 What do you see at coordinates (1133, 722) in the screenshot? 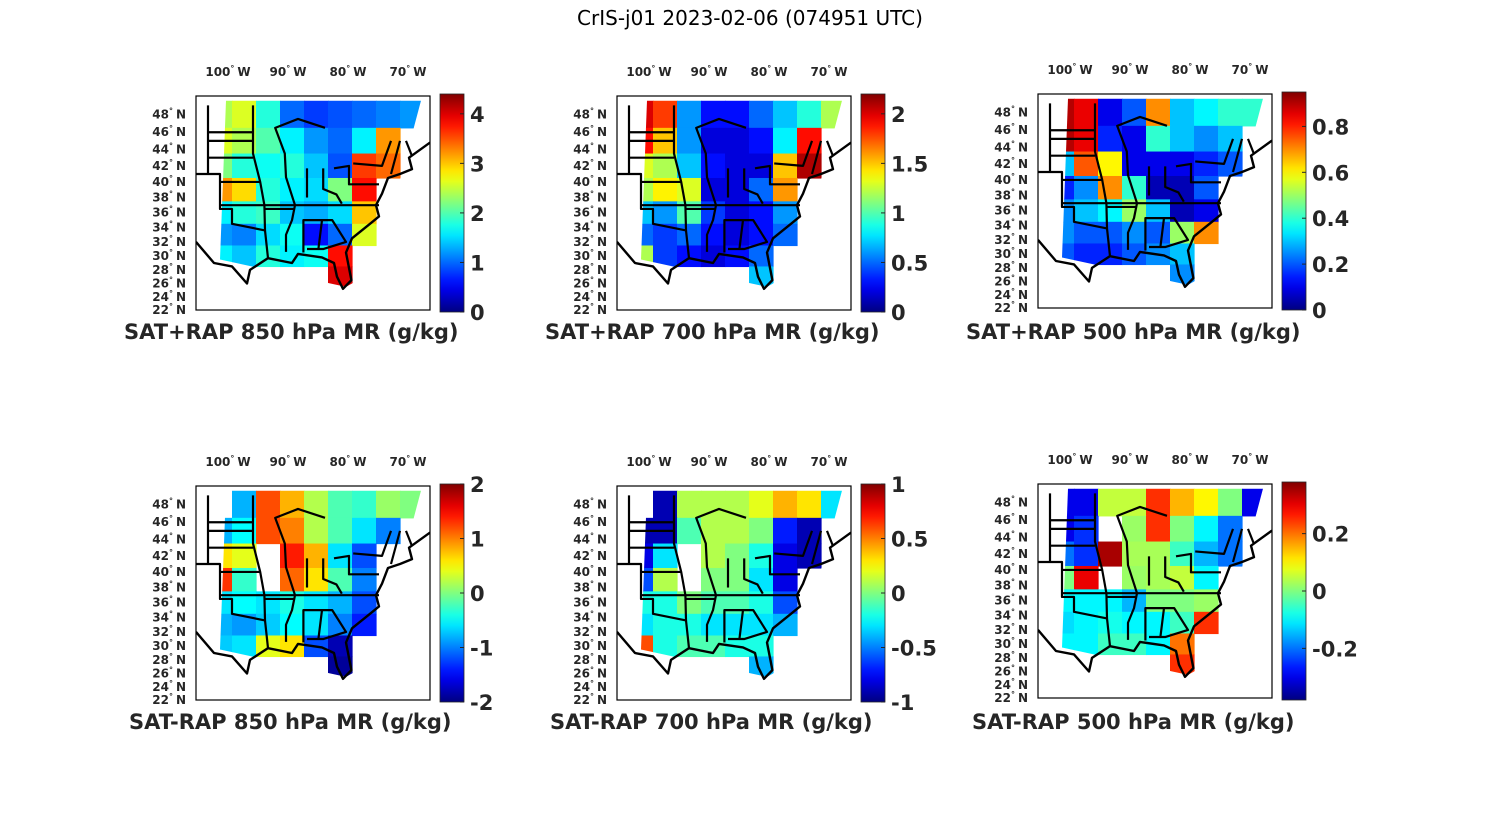
I see `panel-title: SAT-RAP 500 hPa MR (g/kg)` at bounding box center [1133, 722].